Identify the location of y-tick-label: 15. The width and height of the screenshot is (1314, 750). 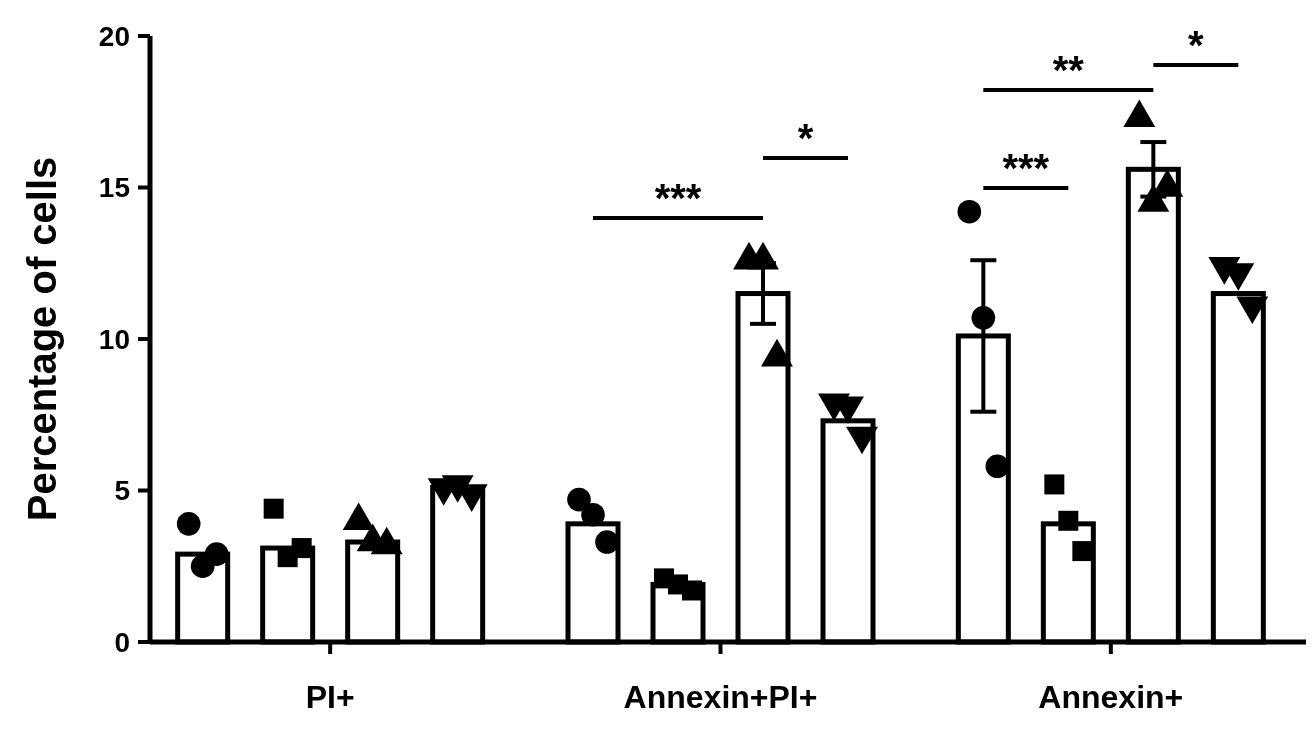
(114, 188).